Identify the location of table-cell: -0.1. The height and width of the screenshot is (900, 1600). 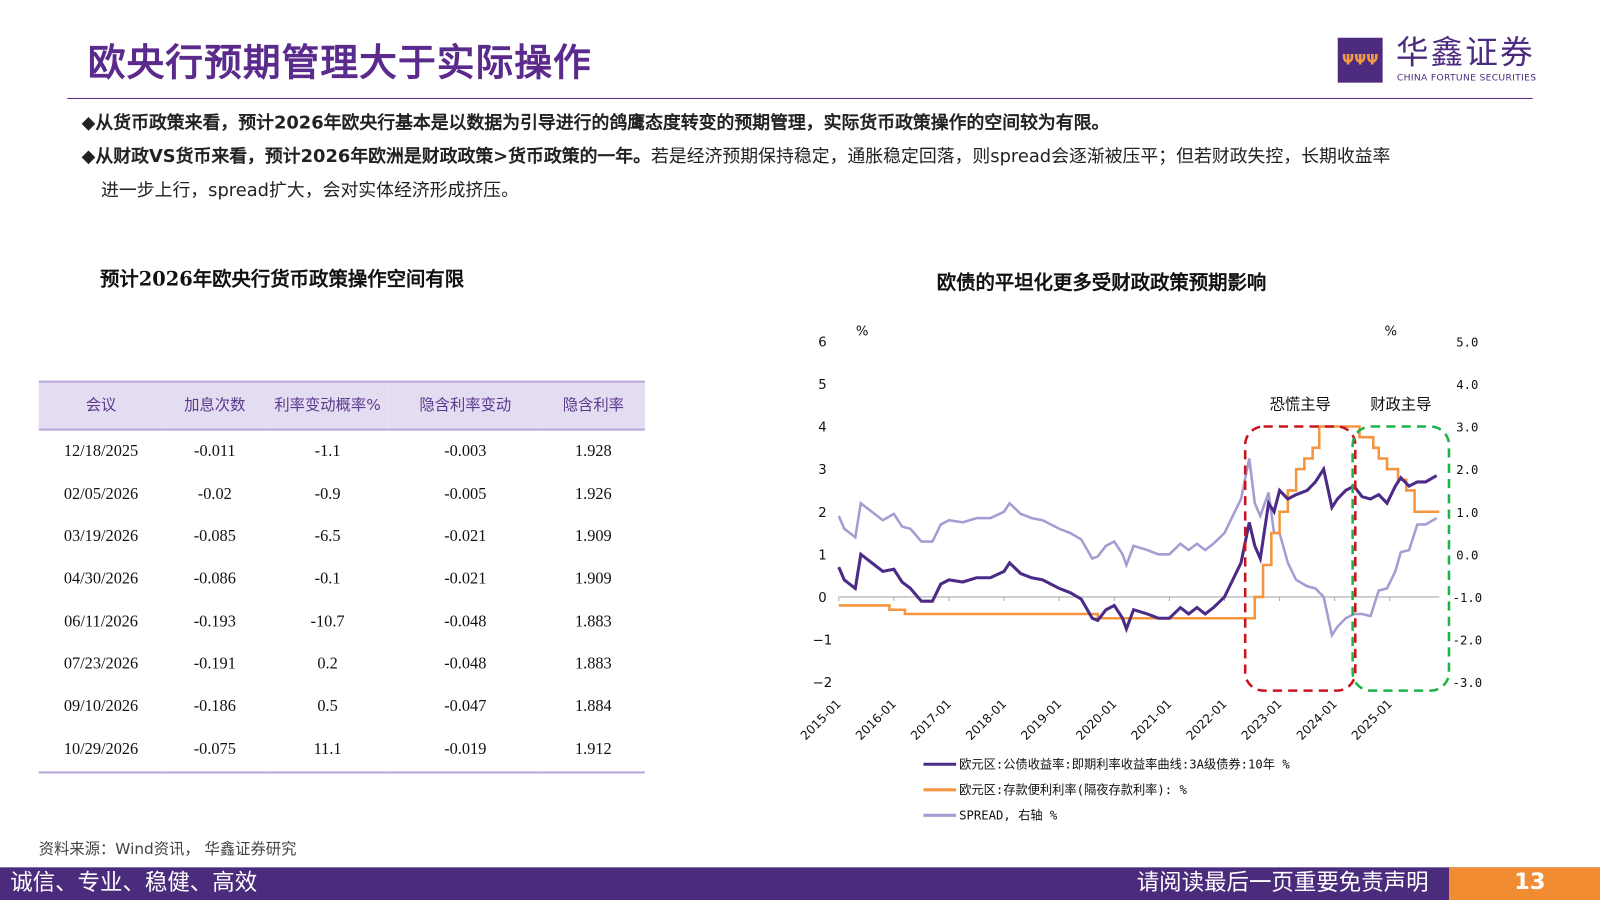
(327, 579).